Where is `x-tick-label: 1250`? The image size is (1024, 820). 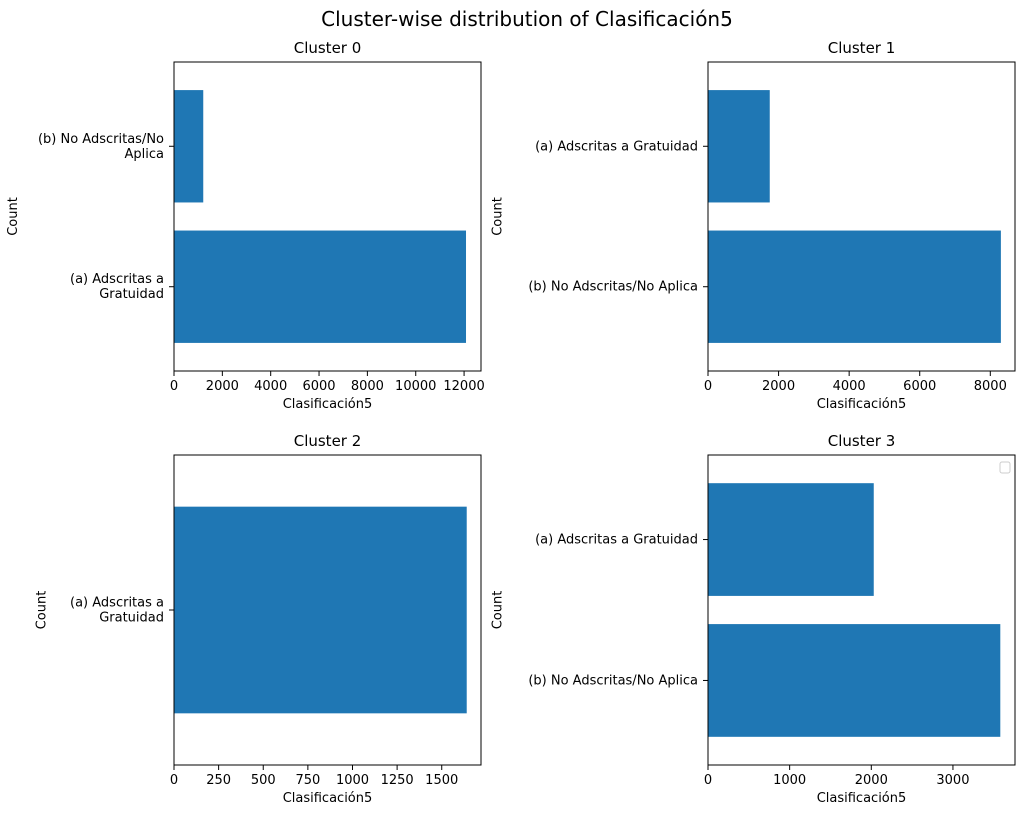 x-tick-label: 1250 is located at coordinates (397, 780).